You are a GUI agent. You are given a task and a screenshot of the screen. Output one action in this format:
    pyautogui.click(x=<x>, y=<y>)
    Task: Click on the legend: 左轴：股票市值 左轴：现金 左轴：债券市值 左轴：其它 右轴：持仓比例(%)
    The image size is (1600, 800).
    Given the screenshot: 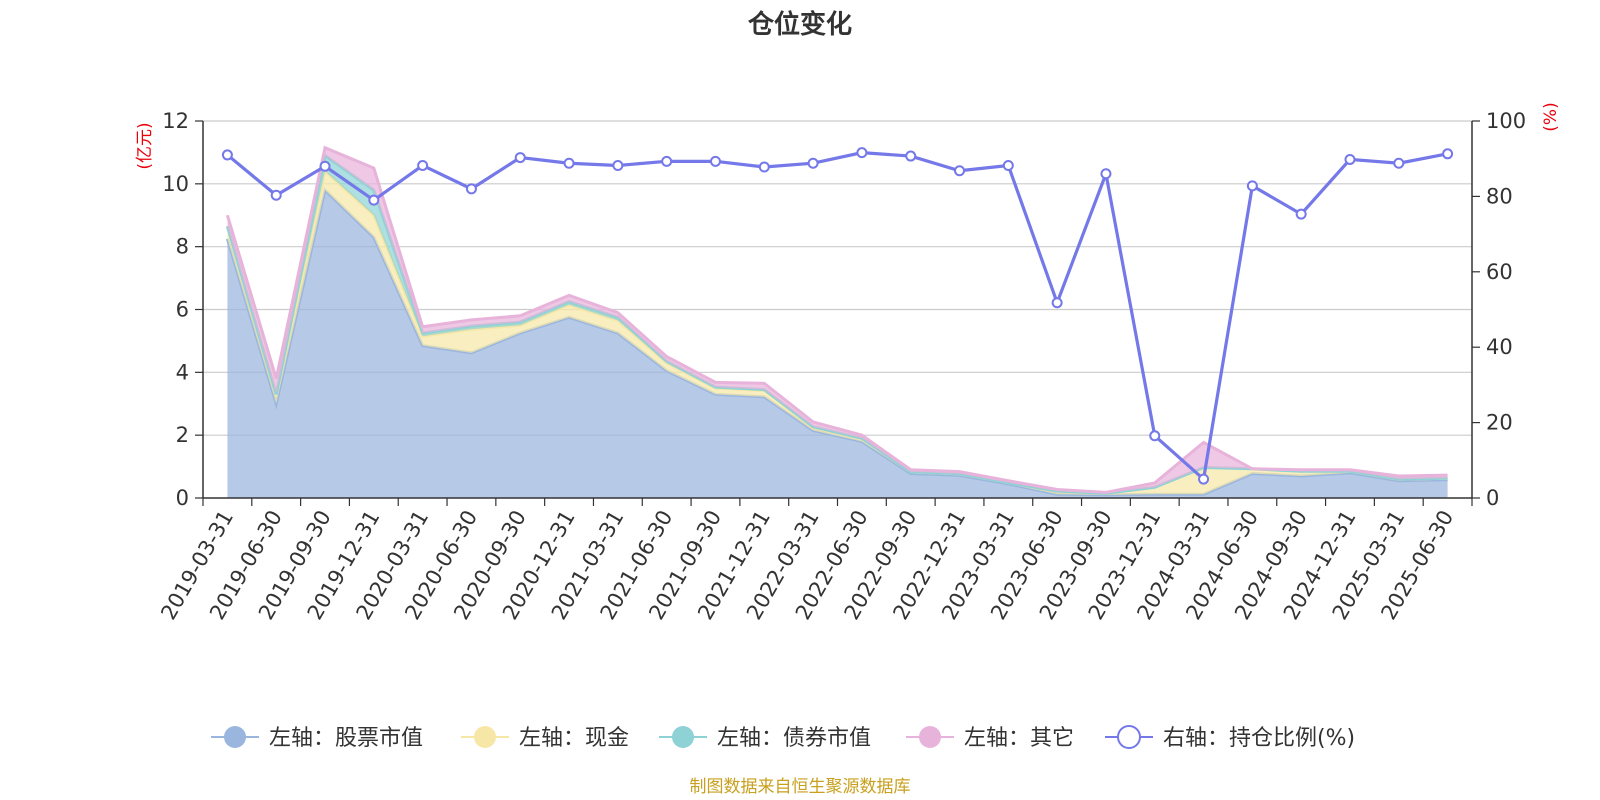 What is the action you would take?
    pyautogui.click(x=783, y=738)
    